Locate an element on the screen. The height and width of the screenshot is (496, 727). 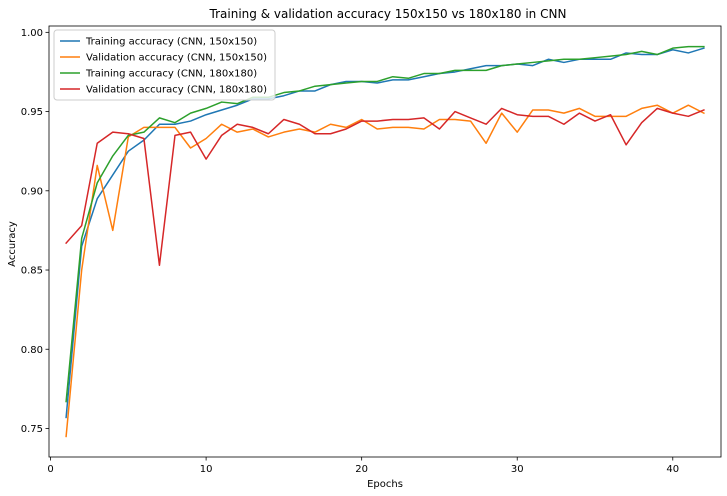
legend-label-2: Validation accuracy (CNN, 150x150) is located at coordinates (176, 58).